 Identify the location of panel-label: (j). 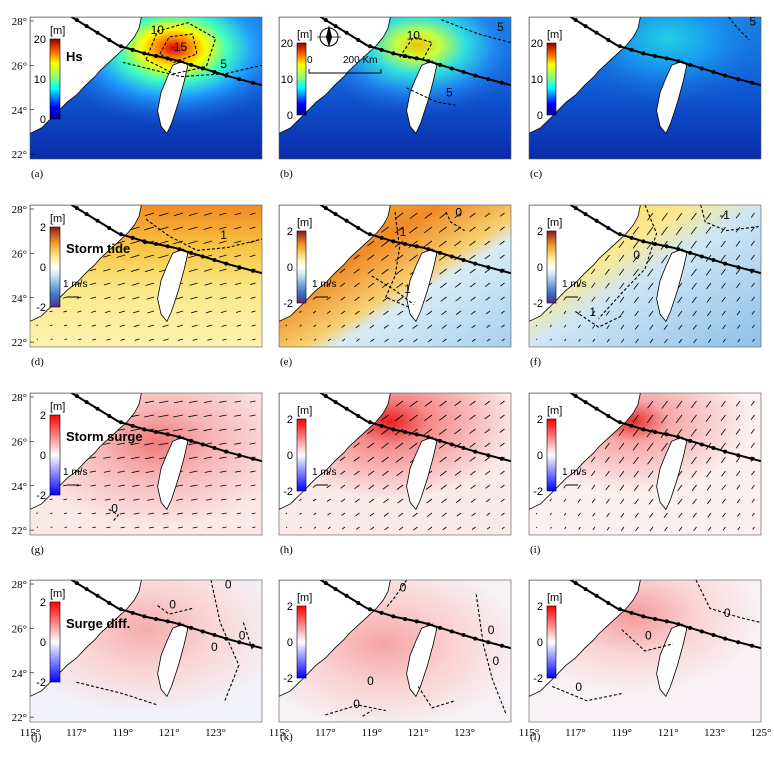
(36, 737).